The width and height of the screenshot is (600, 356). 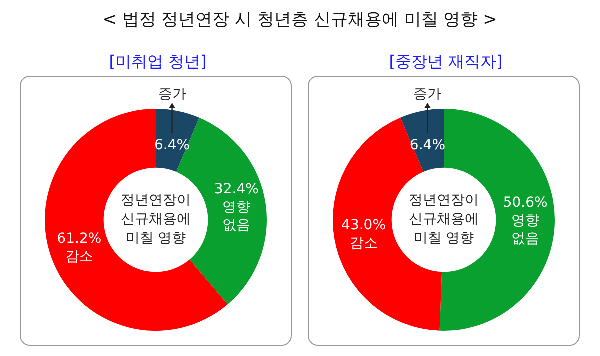 What do you see at coordinates (300, 20) in the screenshot?
I see `chart-title: < 법정 정년연장 시 청년층 신규채용에 미칠 영향 >` at bounding box center [300, 20].